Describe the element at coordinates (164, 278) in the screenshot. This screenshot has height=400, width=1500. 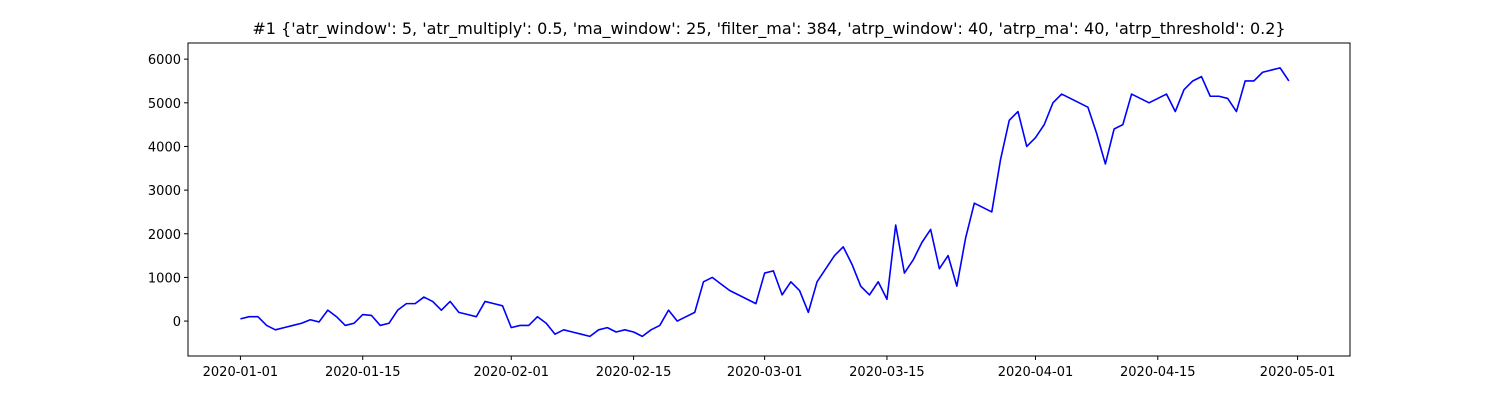
I see `y-tick-label: 1000` at that location.